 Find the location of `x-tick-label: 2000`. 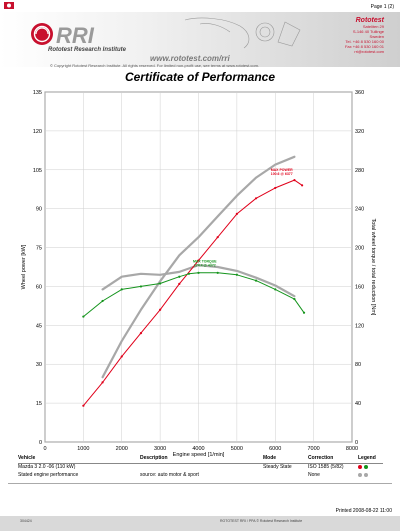

x-tick-label: 2000 is located at coordinates (122, 449).